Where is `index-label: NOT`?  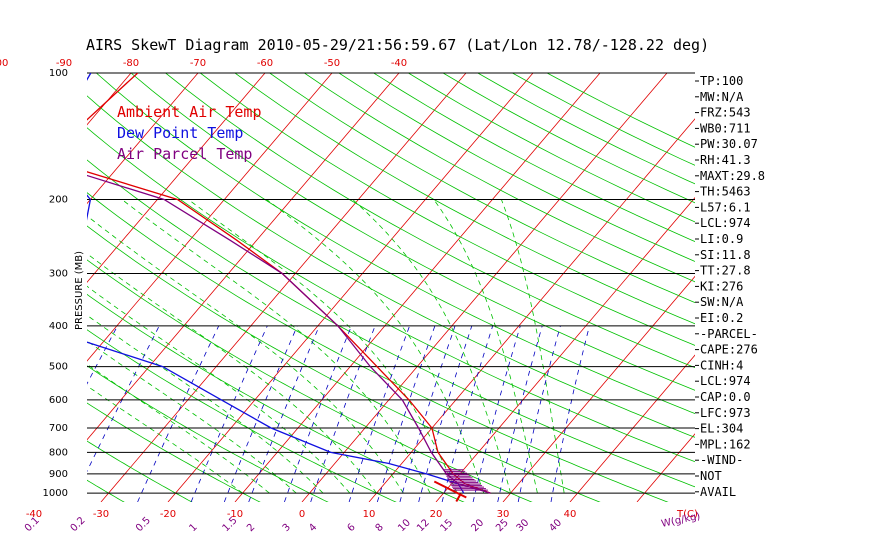
index-label: NOT is located at coordinates (711, 476).